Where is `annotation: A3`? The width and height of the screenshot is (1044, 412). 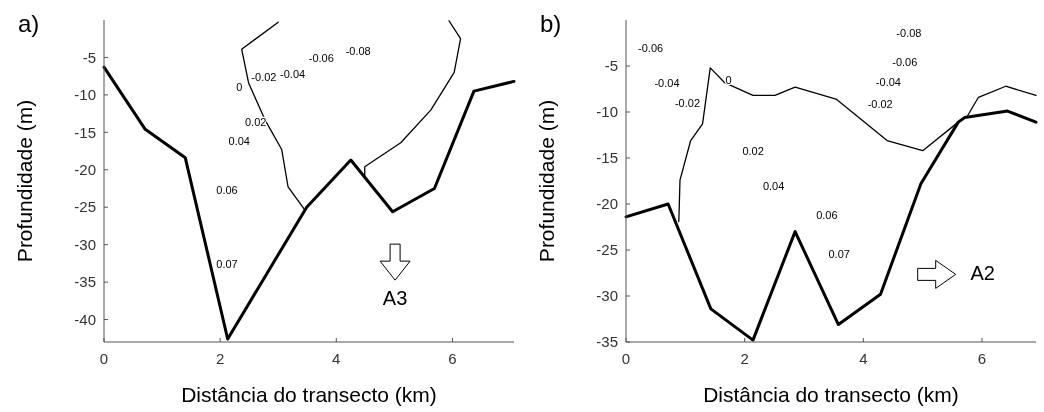
annotation: A3 is located at coordinates (395, 298).